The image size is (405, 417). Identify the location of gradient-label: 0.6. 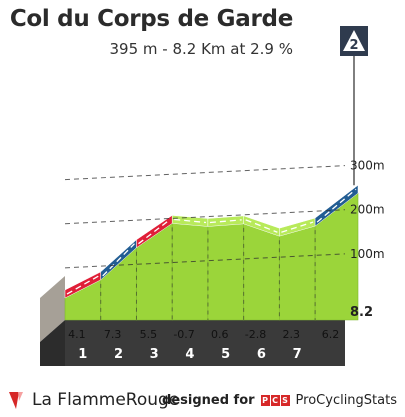
(220, 334).